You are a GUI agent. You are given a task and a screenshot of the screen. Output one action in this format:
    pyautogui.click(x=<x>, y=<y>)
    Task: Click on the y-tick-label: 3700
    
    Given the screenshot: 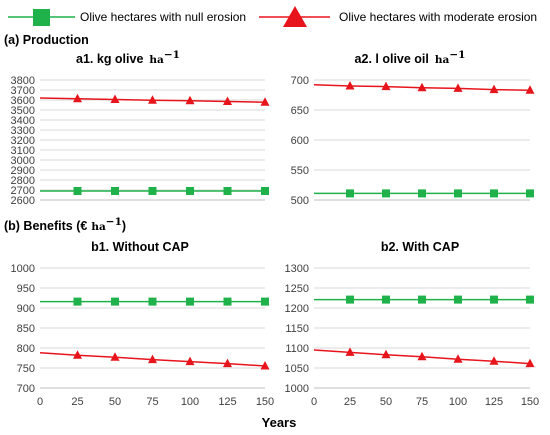 What is the action you would take?
    pyautogui.click(x=23, y=91)
    